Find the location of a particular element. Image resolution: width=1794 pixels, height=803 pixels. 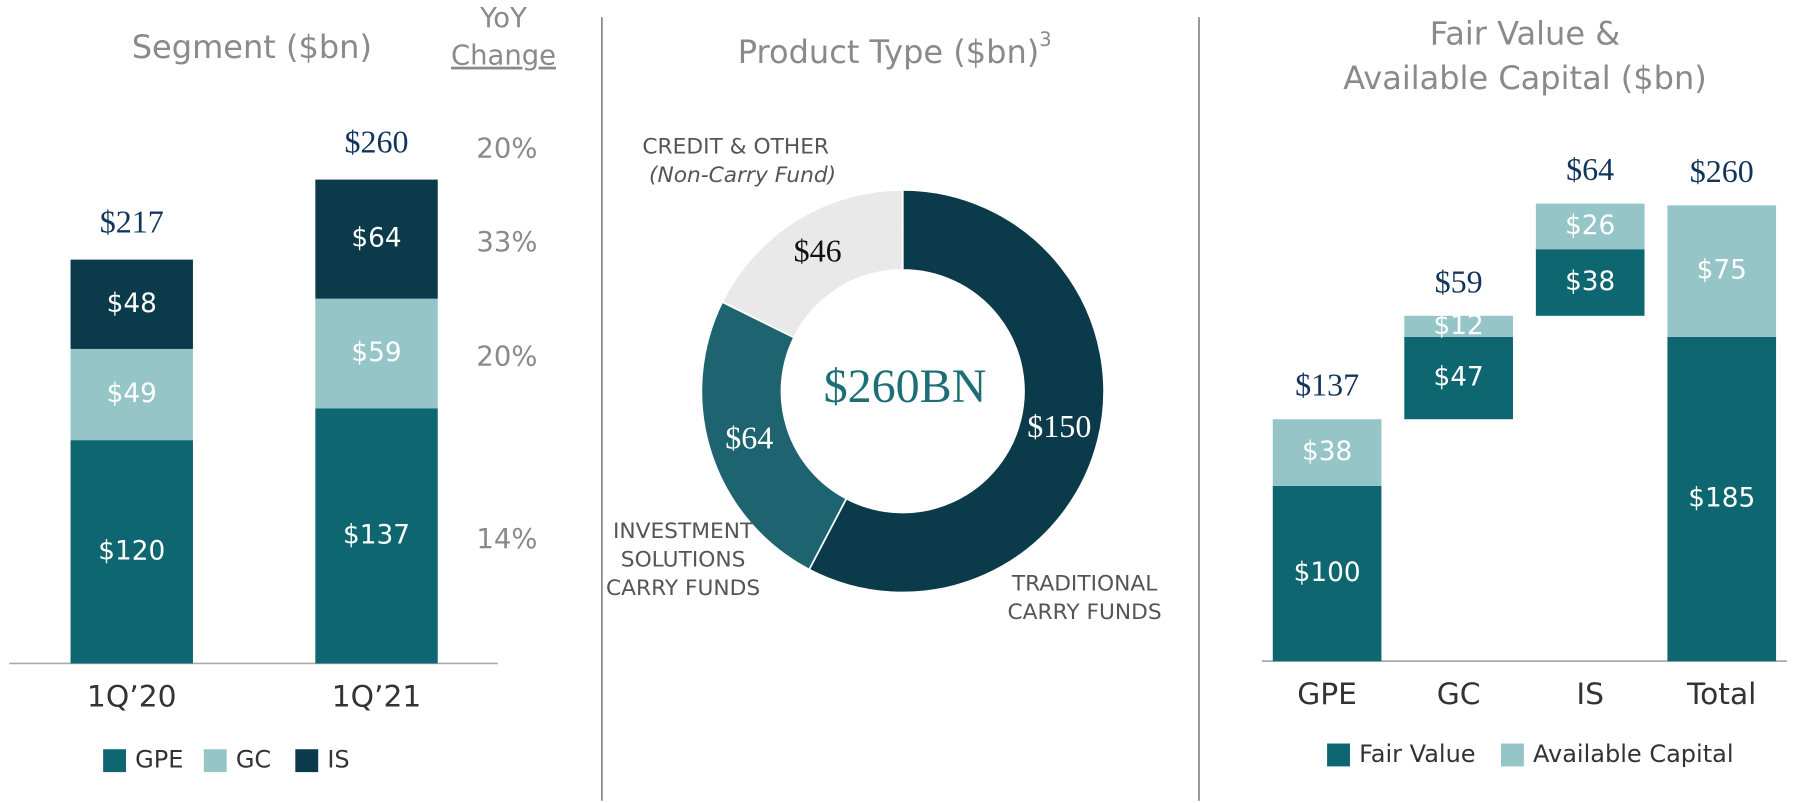

bar-value-label: $185 is located at coordinates (1721, 499).